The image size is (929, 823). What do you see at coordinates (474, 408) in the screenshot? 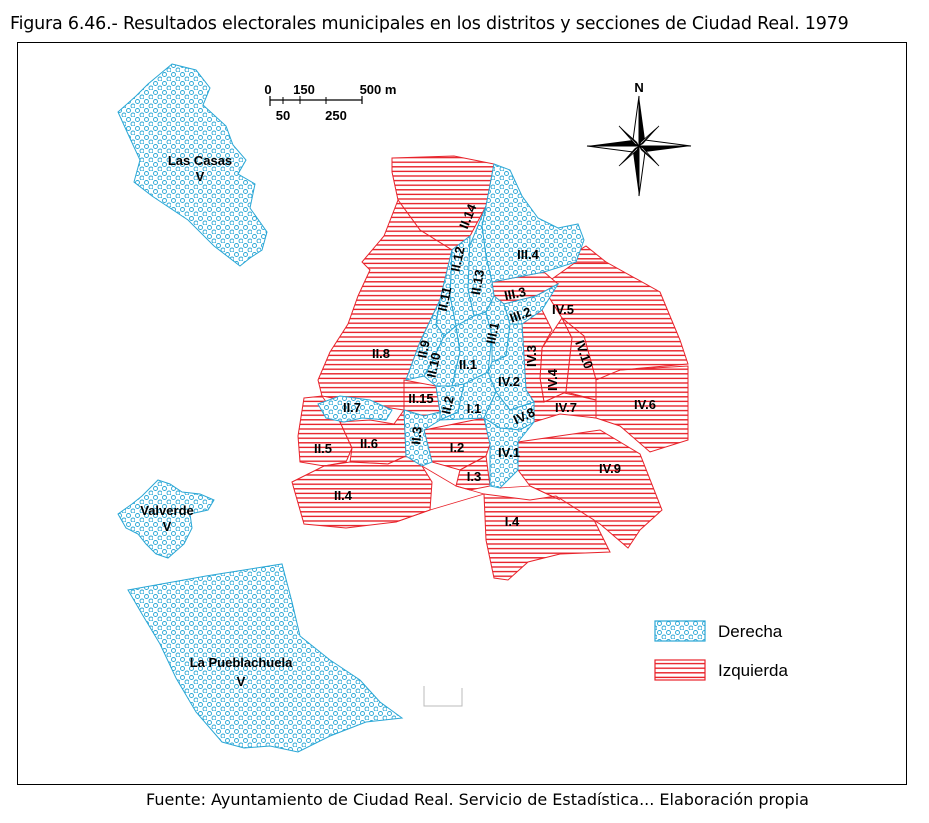
I see `label-I.1: I.1` at bounding box center [474, 408].